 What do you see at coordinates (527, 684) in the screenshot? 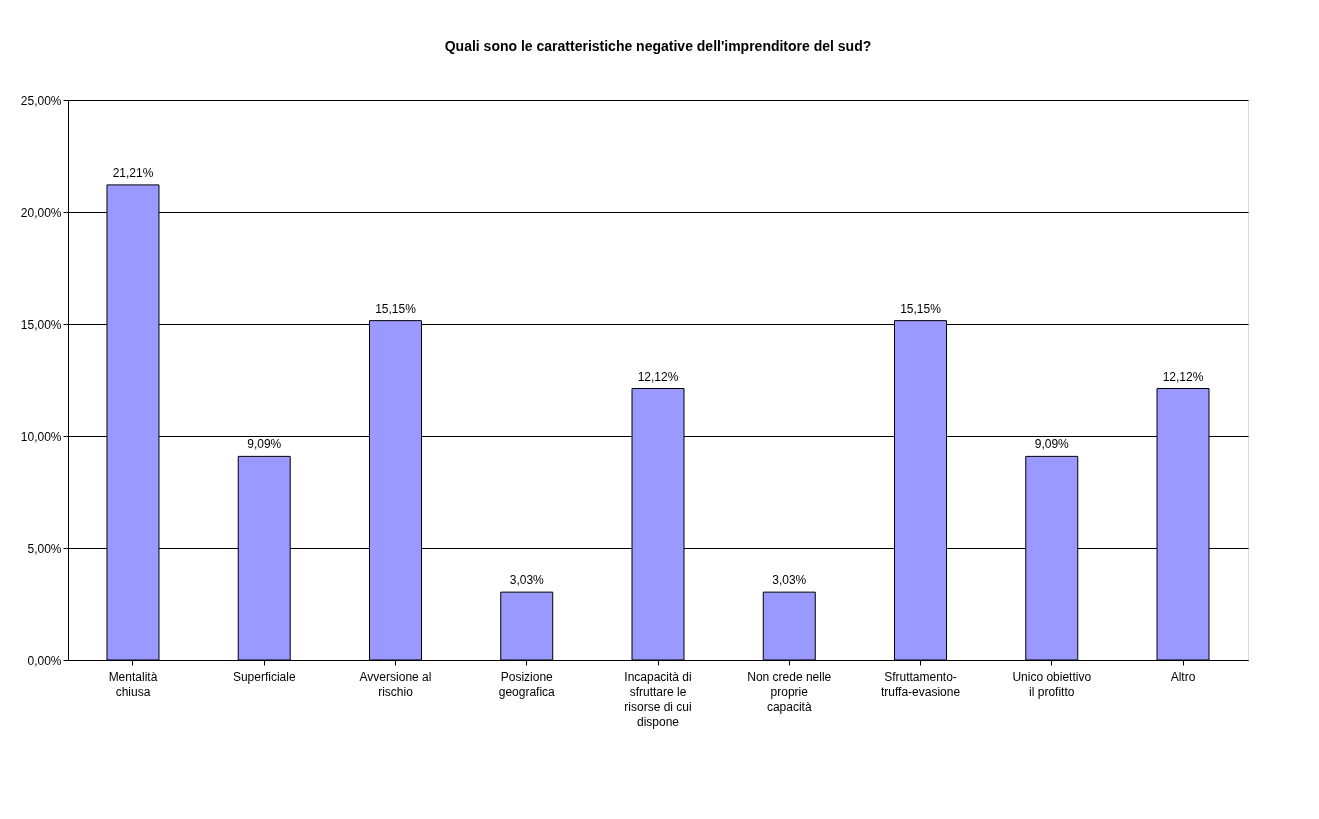
I see `x-tick-label: Posizione geografica` at bounding box center [527, 684].